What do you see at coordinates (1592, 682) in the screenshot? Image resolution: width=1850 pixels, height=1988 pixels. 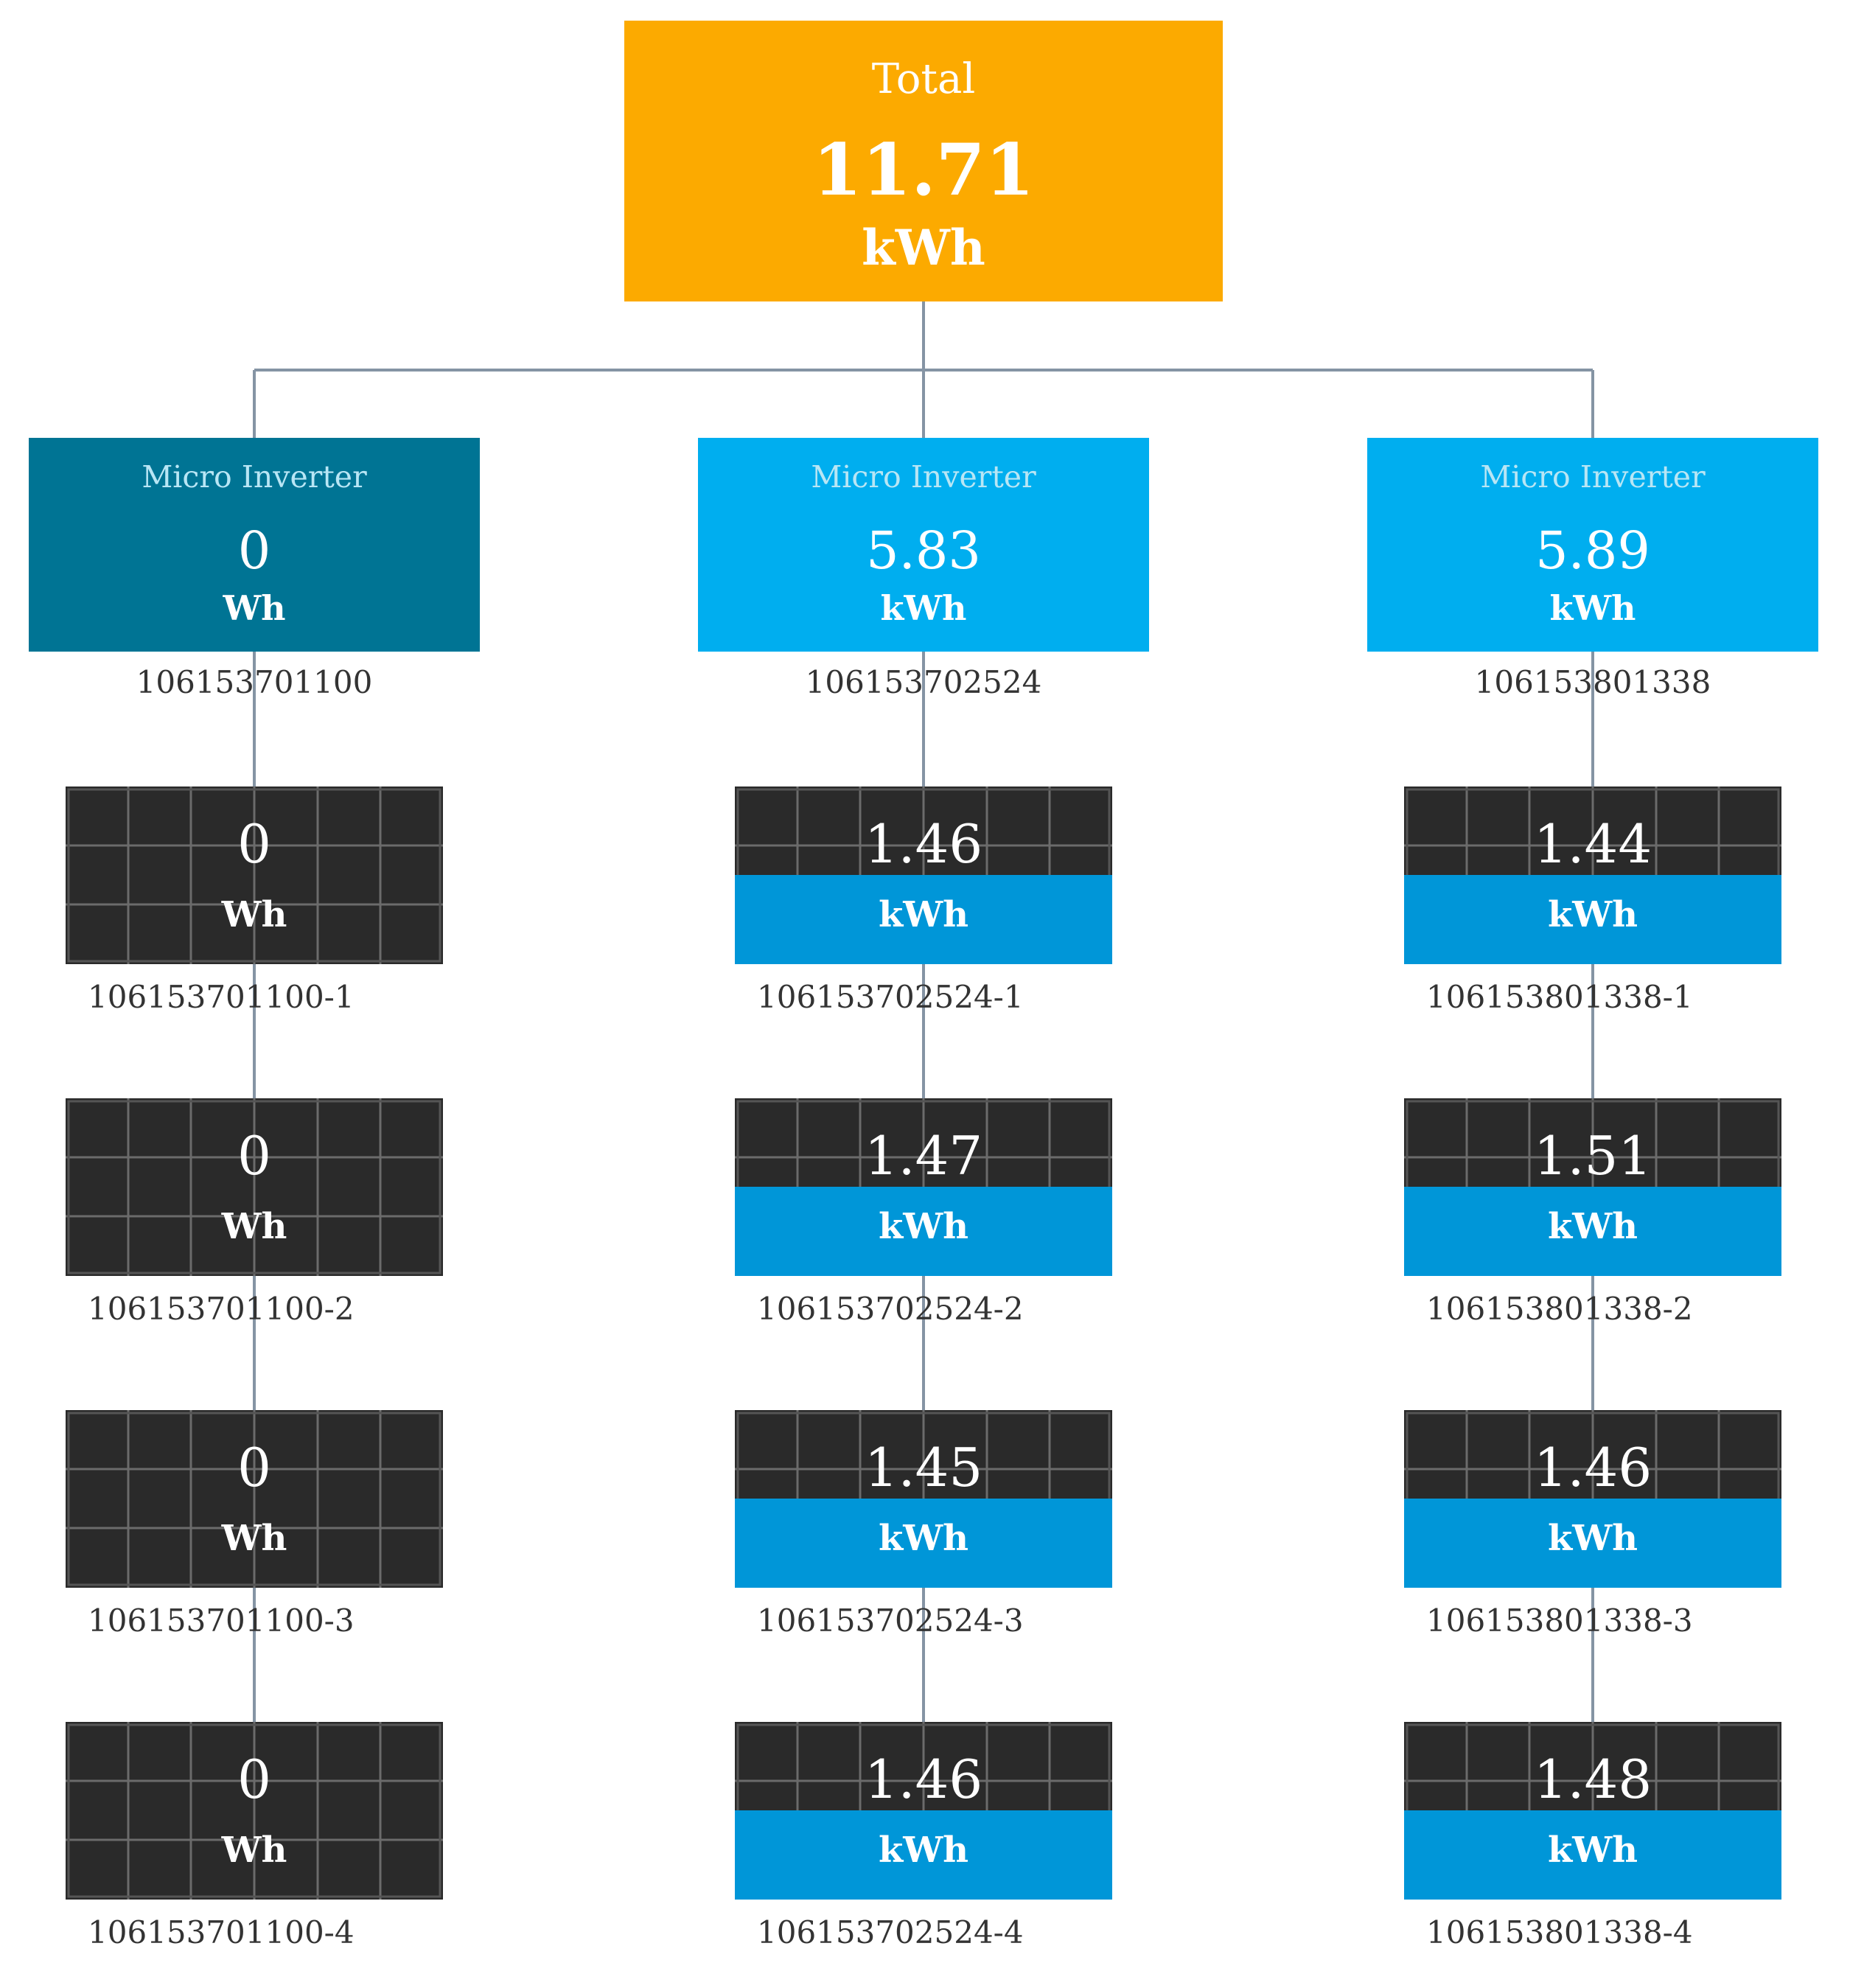 I see `inverter-serial: 106153801338` at bounding box center [1592, 682].